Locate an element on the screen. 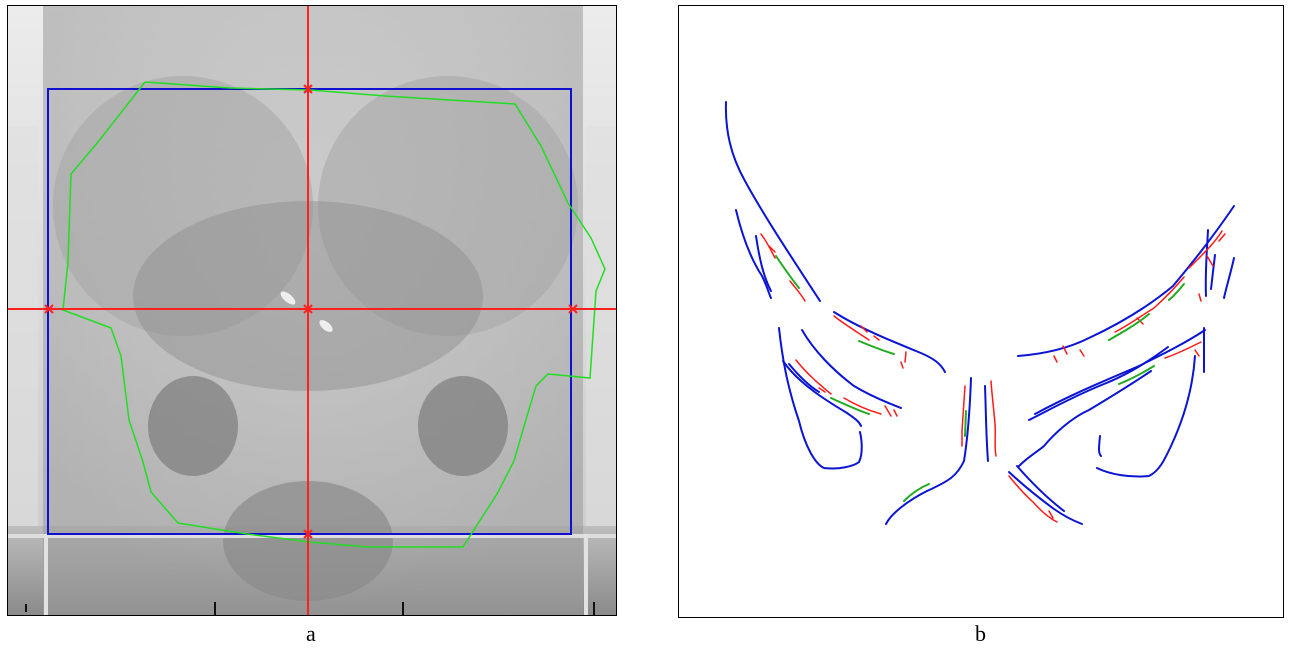  edge-curves-matched is located at coordinates (980, 378).